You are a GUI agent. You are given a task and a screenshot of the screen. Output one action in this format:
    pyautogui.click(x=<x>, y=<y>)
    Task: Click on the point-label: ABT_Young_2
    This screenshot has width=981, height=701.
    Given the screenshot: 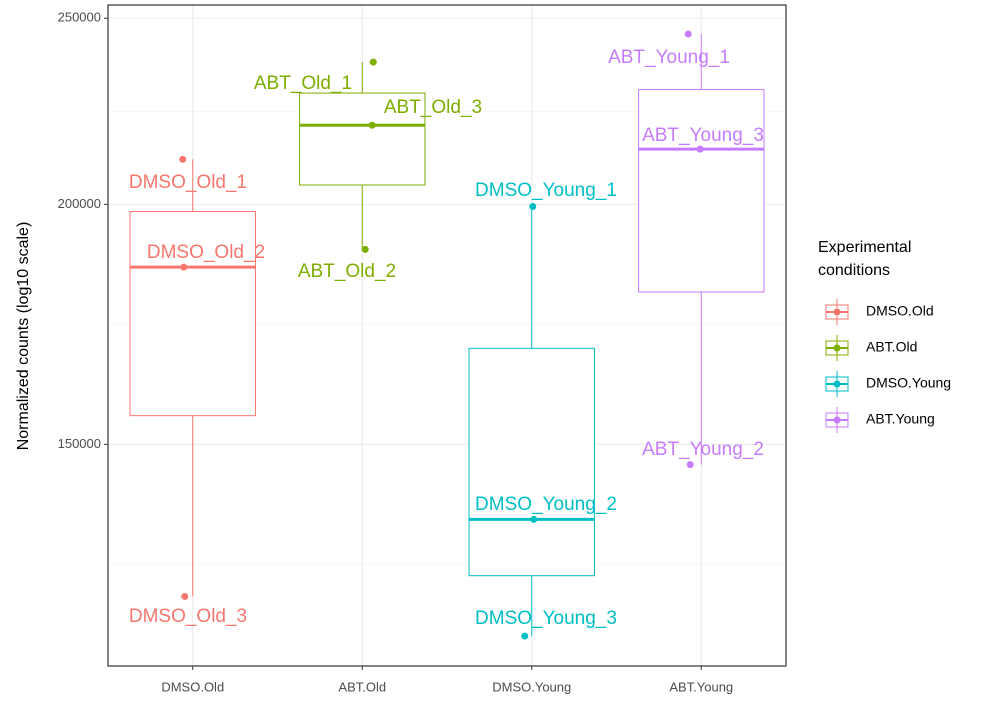 What is the action you would take?
    pyautogui.click(x=703, y=449)
    